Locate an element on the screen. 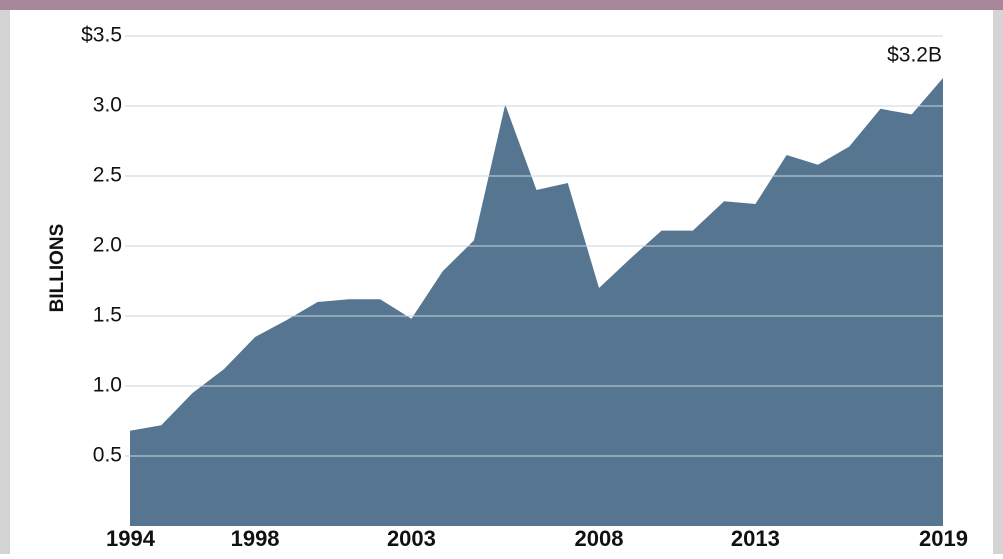  x-tick-label: 2003 is located at coordinates (411, 538).